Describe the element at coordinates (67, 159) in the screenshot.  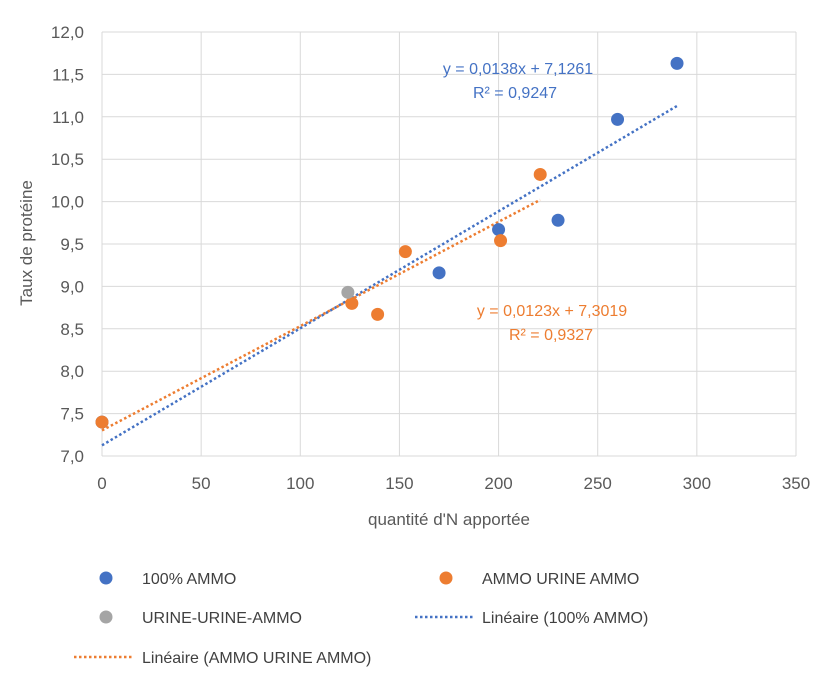
I see `y-tick-label: 10,5` at that location.